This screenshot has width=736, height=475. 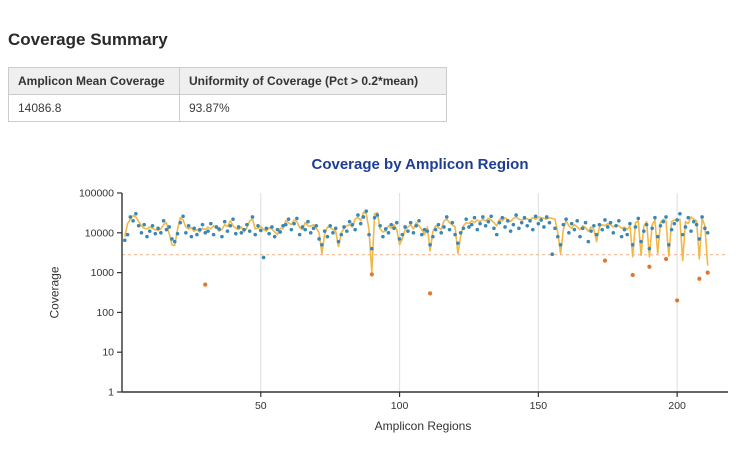 What do you see at coordinates (313, 81) in the screenshot?
I see `column-header-uniformity-of-coverage: Uniformity of Coverage (Pct > 0.2*mean)` at bounding box center [313, 81].